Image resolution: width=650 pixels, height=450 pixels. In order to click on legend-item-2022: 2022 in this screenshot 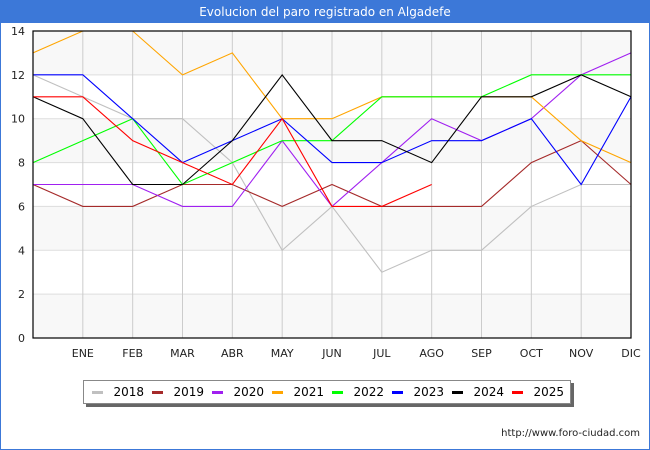, I will do `click(356, 392)`.